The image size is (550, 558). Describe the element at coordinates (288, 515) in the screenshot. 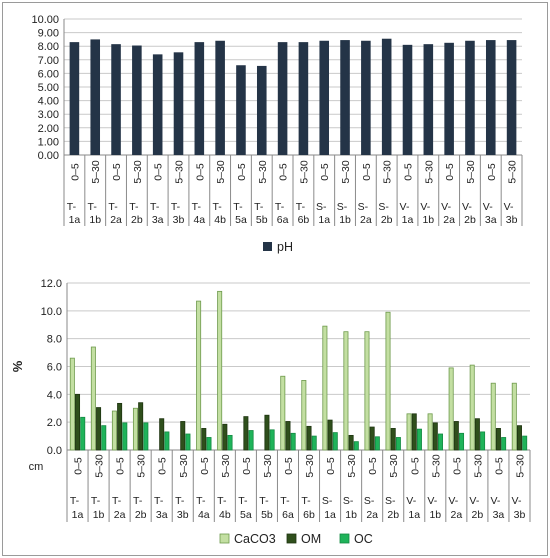

I see `x-site-label: 6a` at that location.